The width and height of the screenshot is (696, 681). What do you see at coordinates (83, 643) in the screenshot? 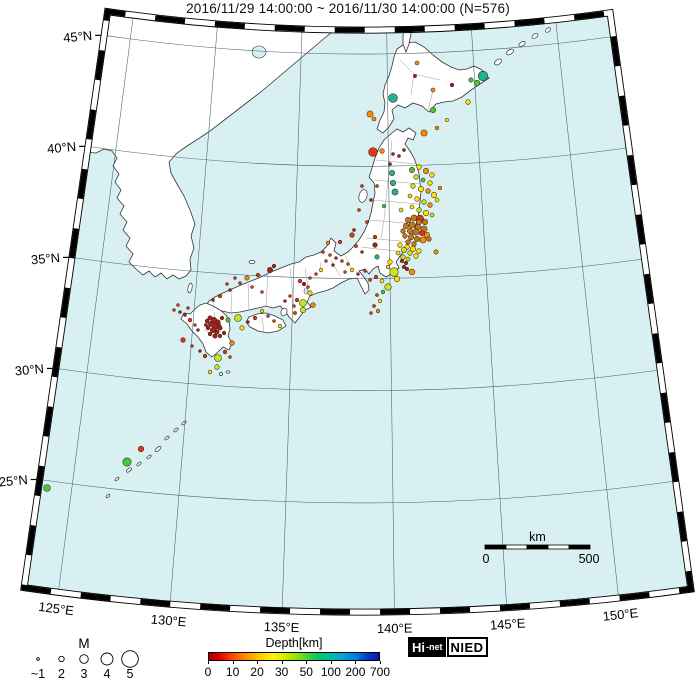
I see `magnitude-legend-title: M` at bounding box center [83, 643].